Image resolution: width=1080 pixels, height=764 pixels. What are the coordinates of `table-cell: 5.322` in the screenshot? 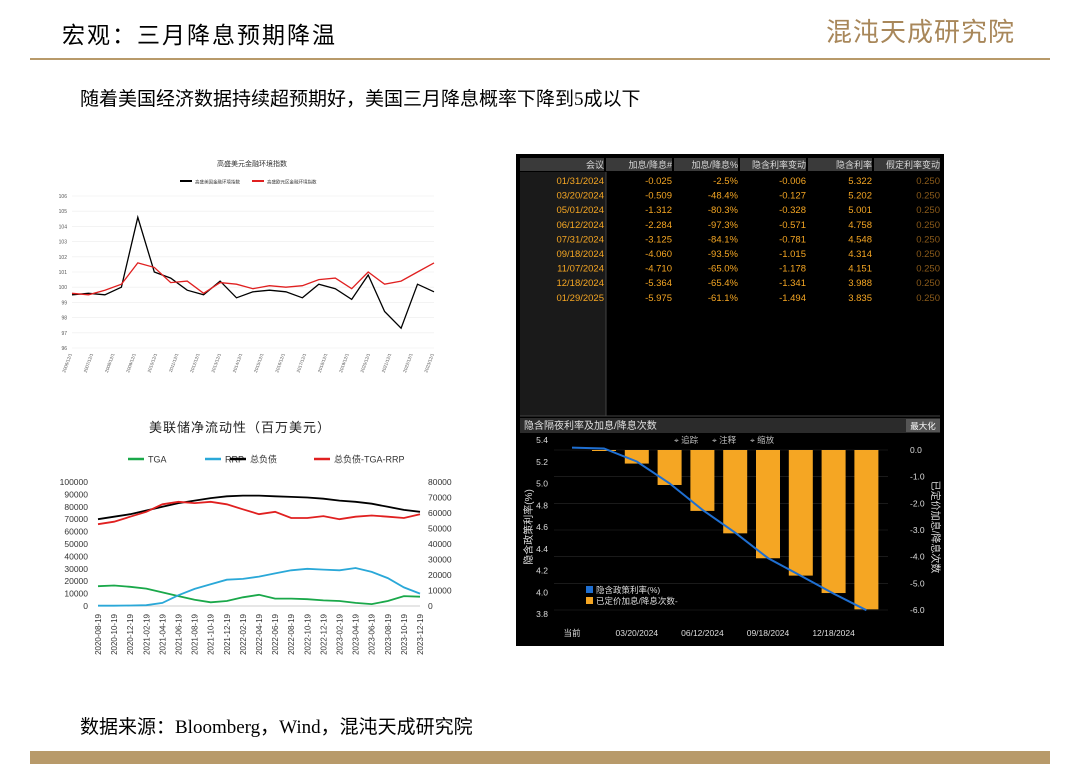 It's located at (860, 181).